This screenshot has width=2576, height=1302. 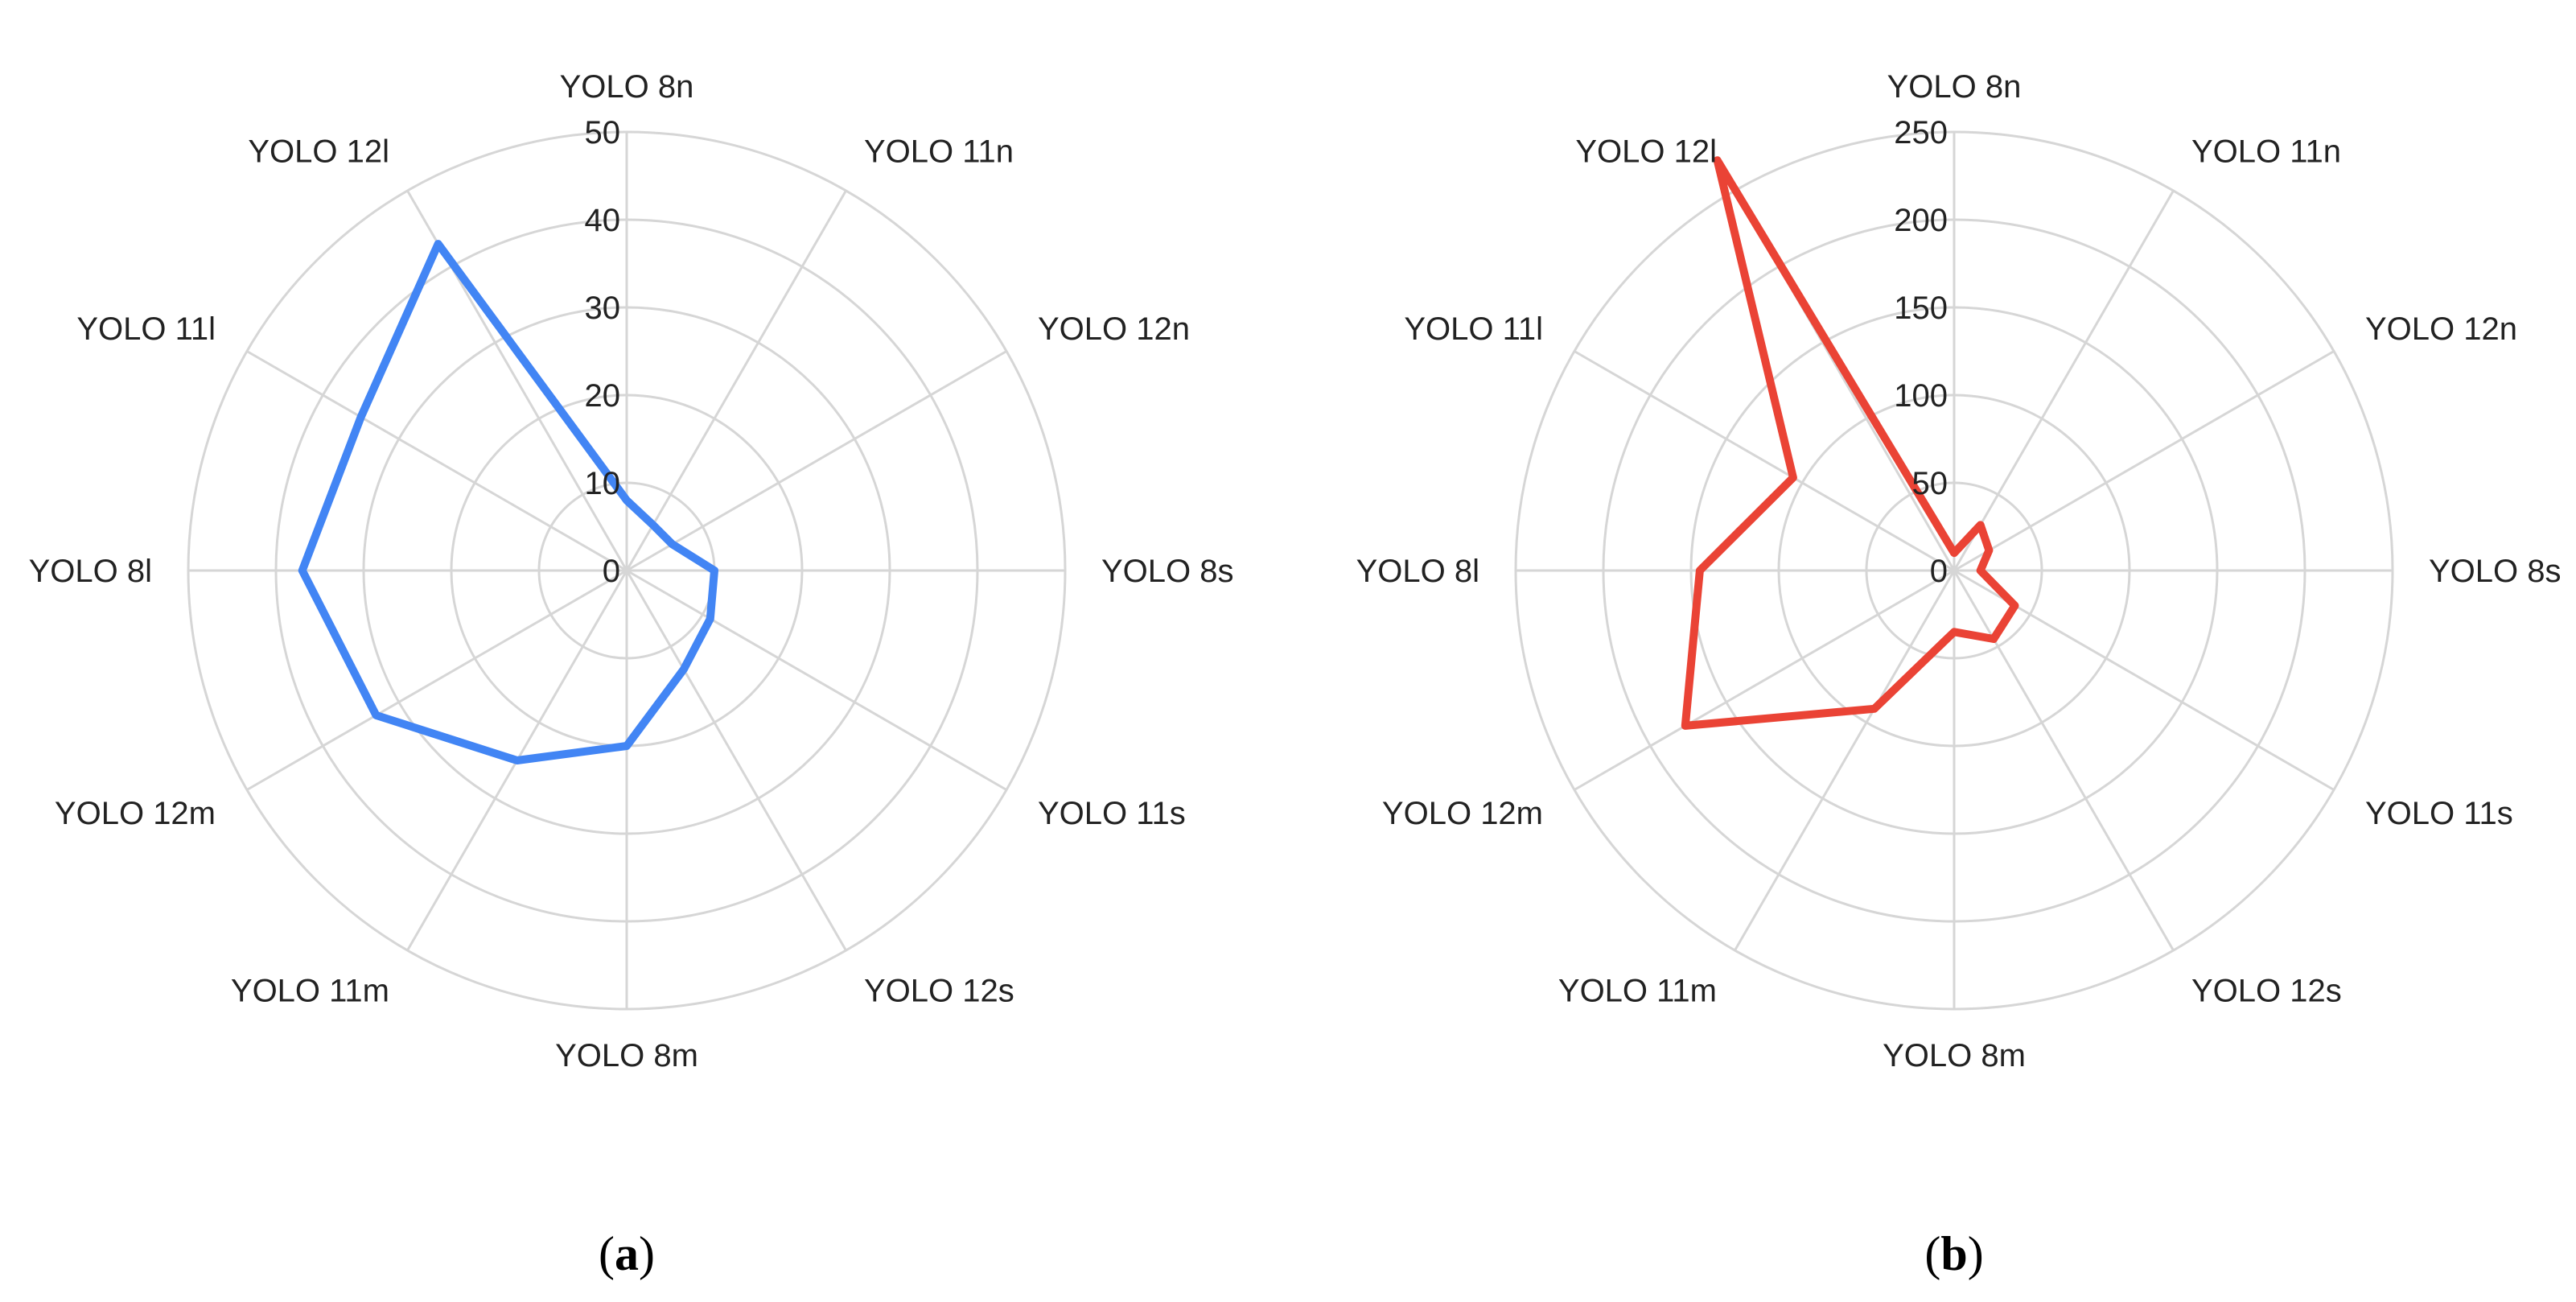 What do you see at coordinates (1921, 132) in the screenshot?
I see `tick-label-b-5: 250` at bounding box center [1921, 132].